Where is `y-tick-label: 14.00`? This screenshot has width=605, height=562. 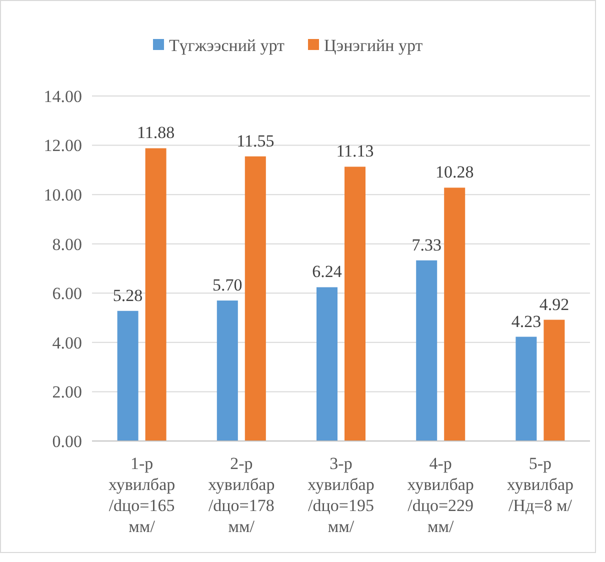 y-tick-label: 14.00 is located at coordinates (63, 96).